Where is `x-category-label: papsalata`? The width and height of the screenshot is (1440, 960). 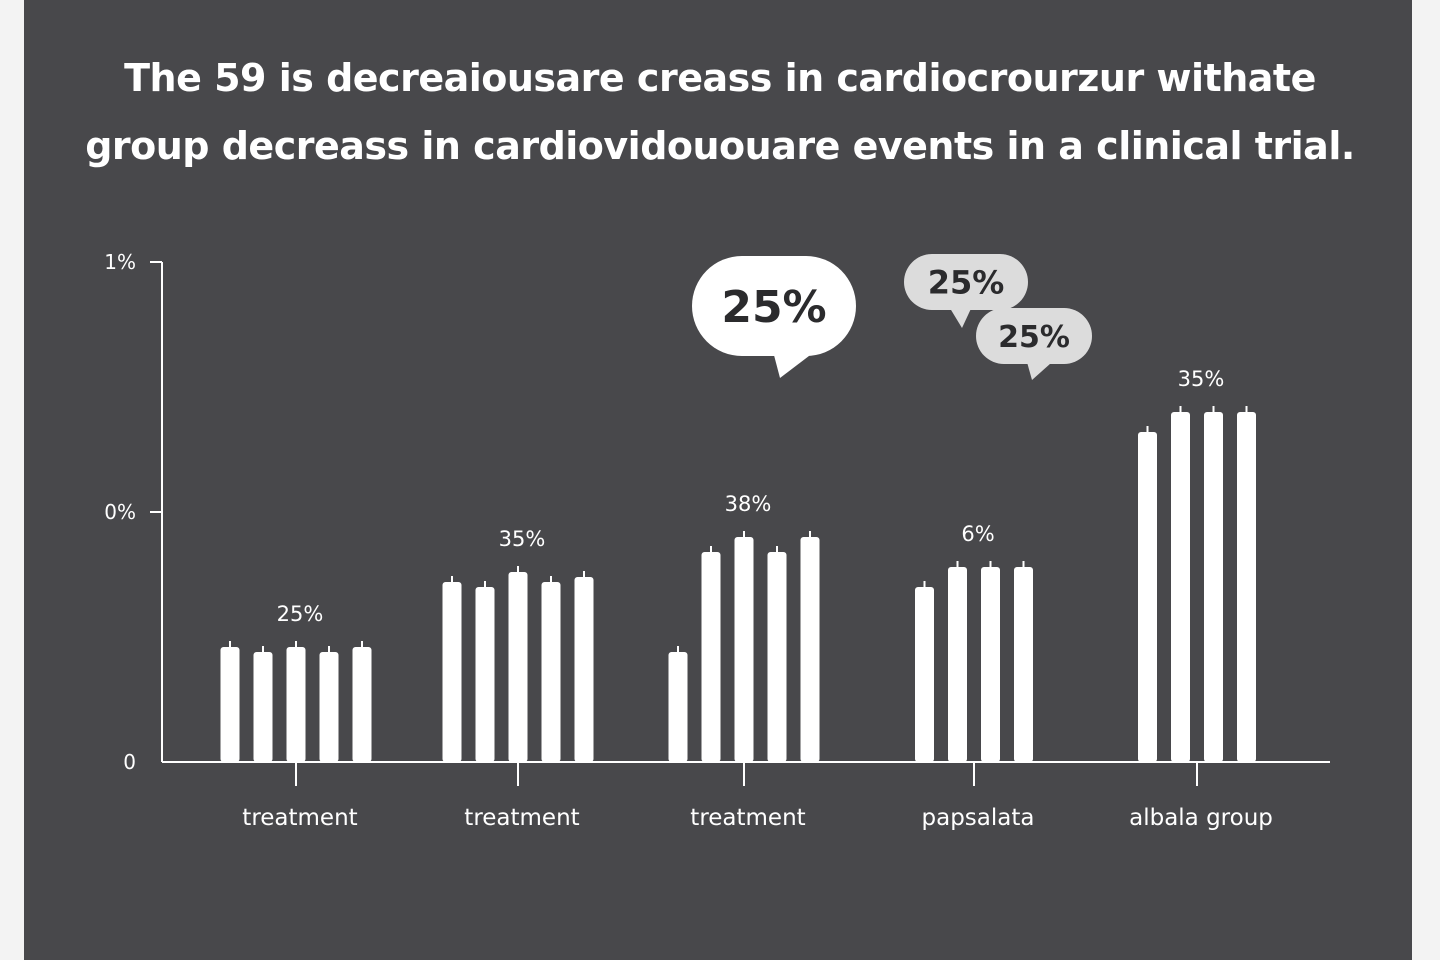 x-category-label: papsalata is located at coordinates (978, 818).